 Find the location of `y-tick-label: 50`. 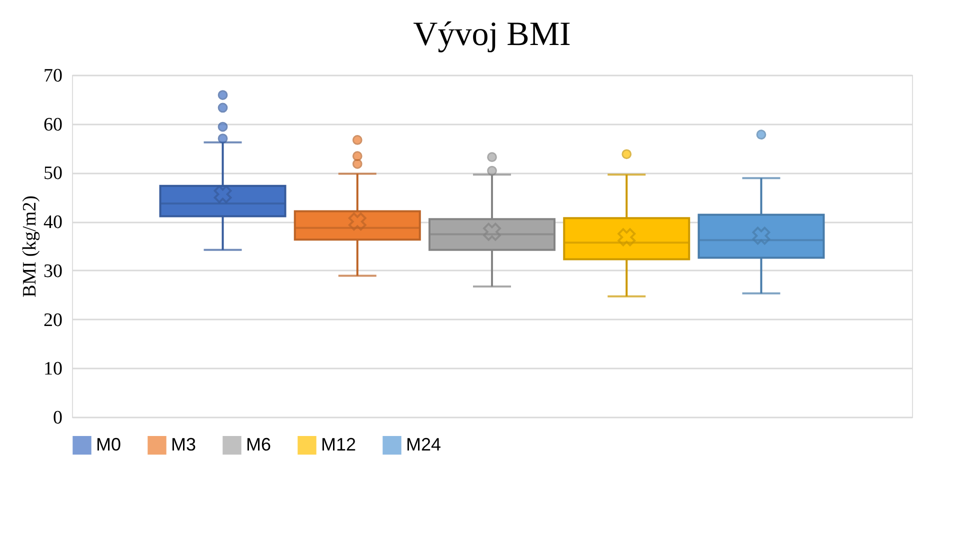

y-tick-label: 50 is located at coordinates (53, 173).